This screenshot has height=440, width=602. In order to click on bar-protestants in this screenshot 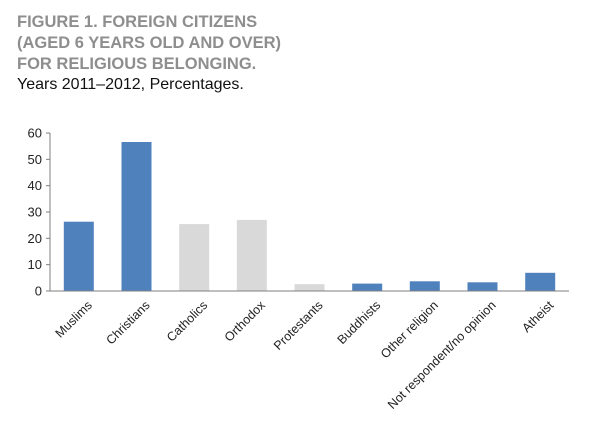, I will do `click(309, 287)`.